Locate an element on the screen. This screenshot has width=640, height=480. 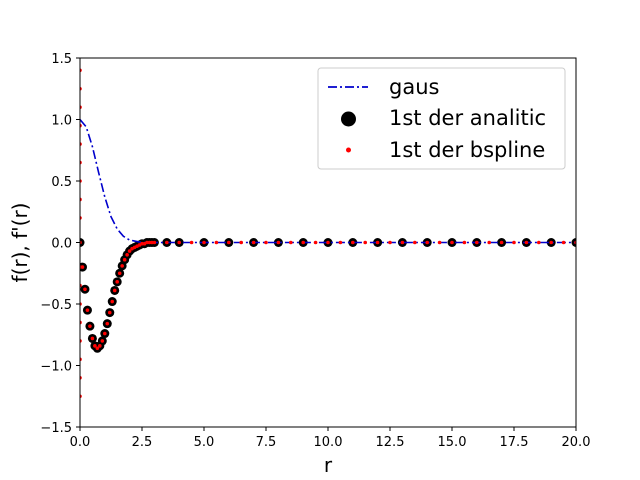
x-tick-label: 20.0 is located at coordinates (576, 442).